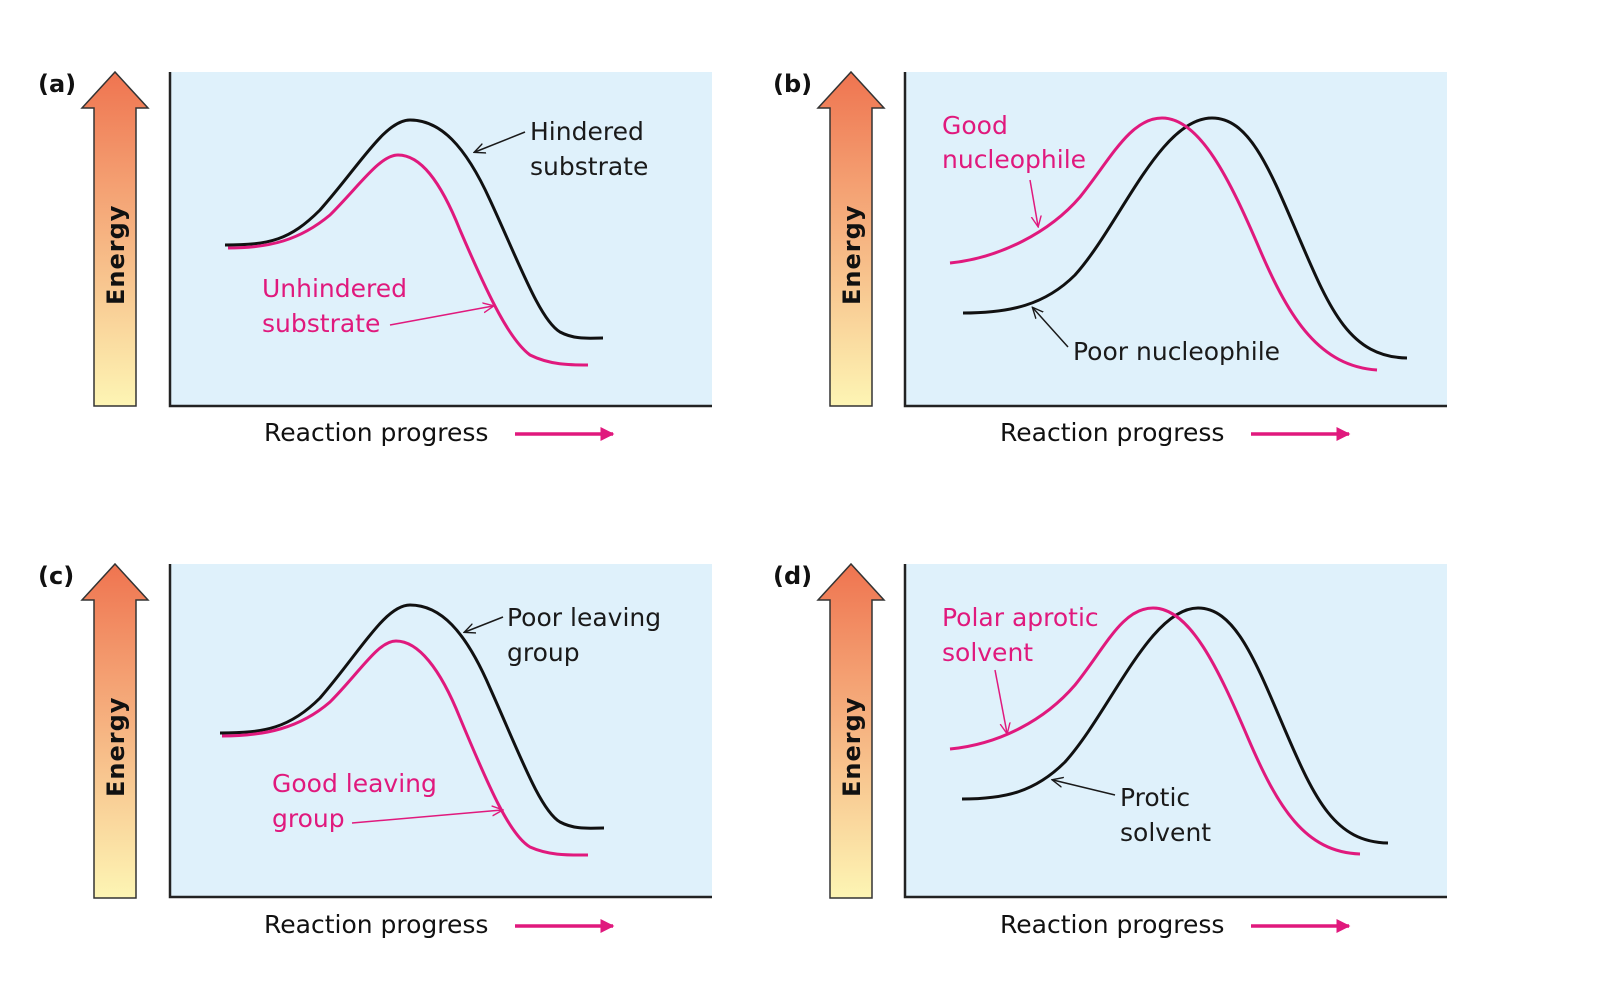 This screenshot has height=1004, width=1604. What do you see at coordinates (792, 576) in the screenshot?
I see `panel-label: (d)` at bounding box center [792, 576].